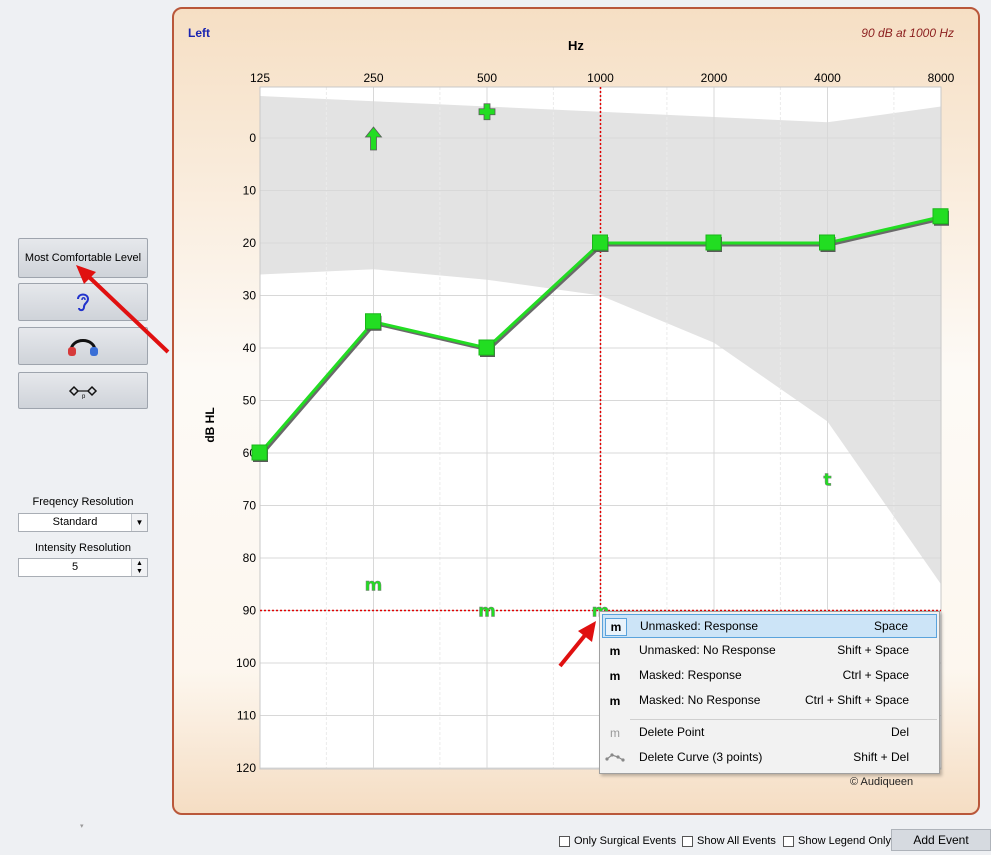 The image size is (991, 855). I want to click on menu-item-shortcut: Ctrl + Shift + Space, so click(856, 700).